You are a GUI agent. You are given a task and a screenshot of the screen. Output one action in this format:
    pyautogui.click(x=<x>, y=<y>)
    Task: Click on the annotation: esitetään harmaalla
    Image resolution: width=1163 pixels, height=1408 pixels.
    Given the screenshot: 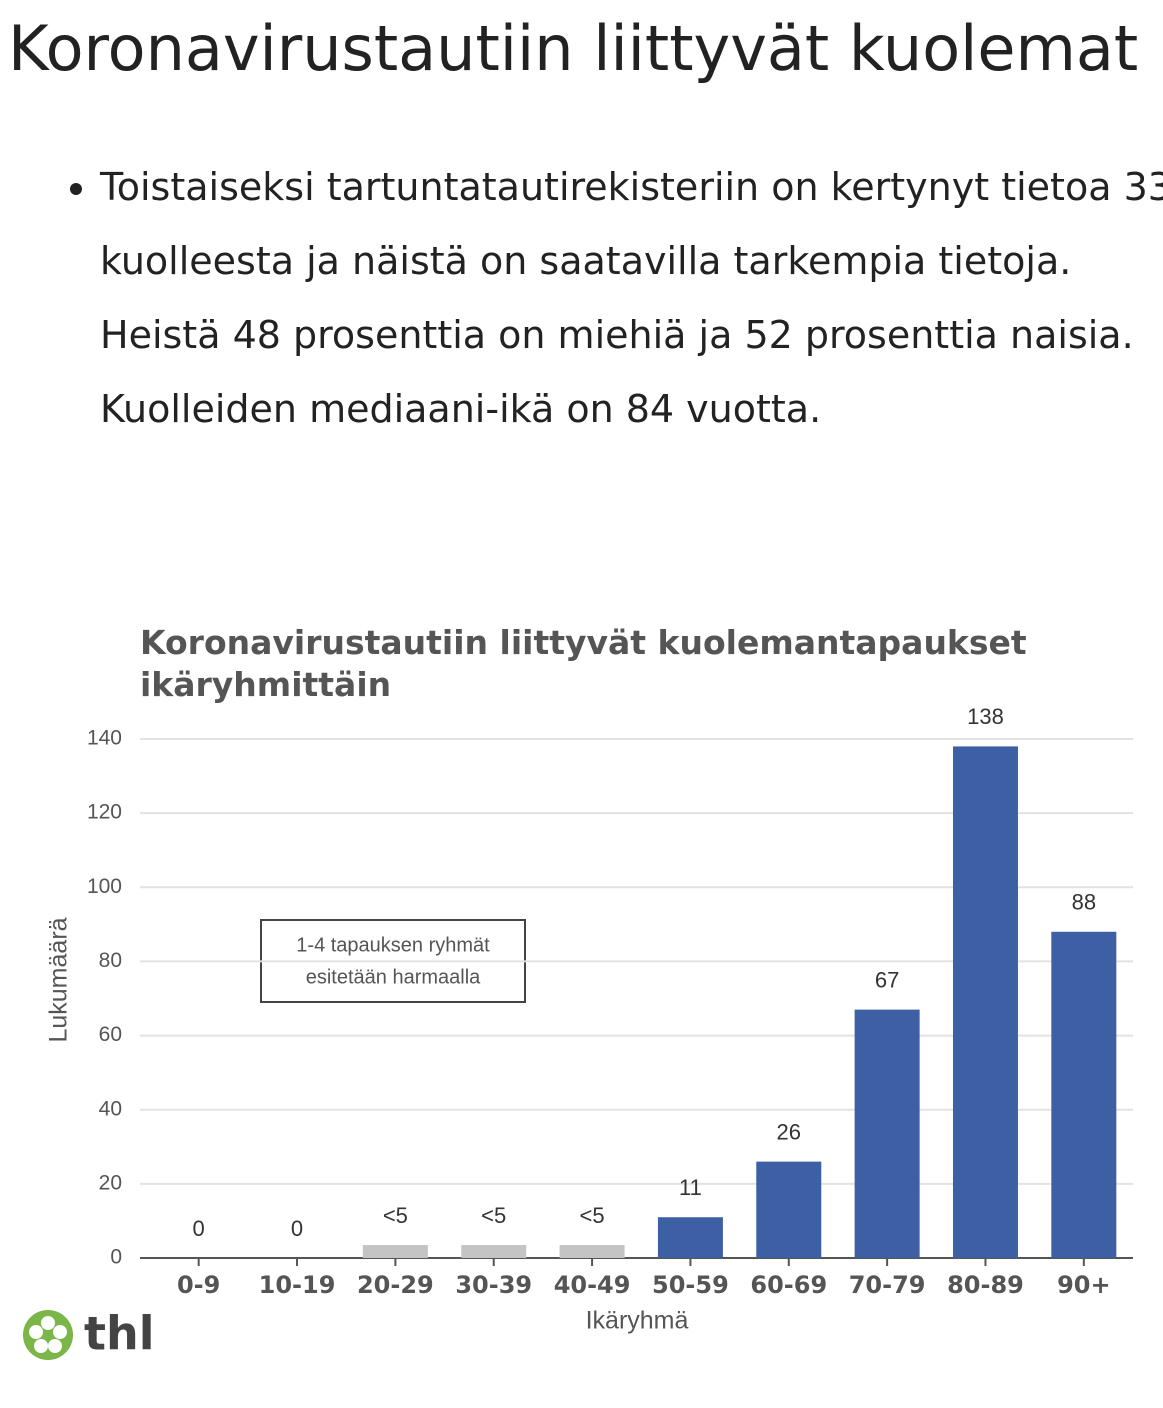 What is the action you would take?
    pyautogui.click(x=393, y=977)
    